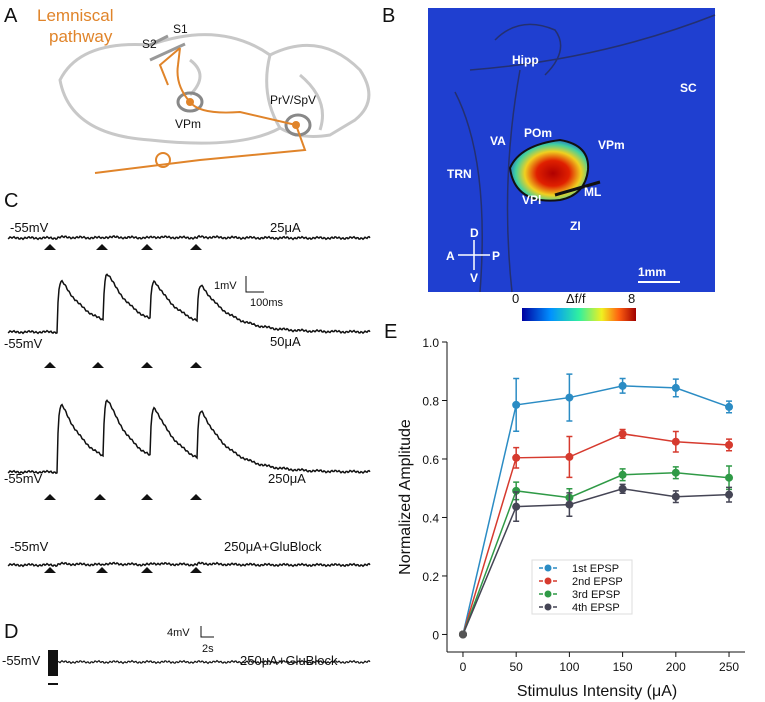  I want to click on x-axis-title: Stimulus Intensity (μA), so click(597, 691).